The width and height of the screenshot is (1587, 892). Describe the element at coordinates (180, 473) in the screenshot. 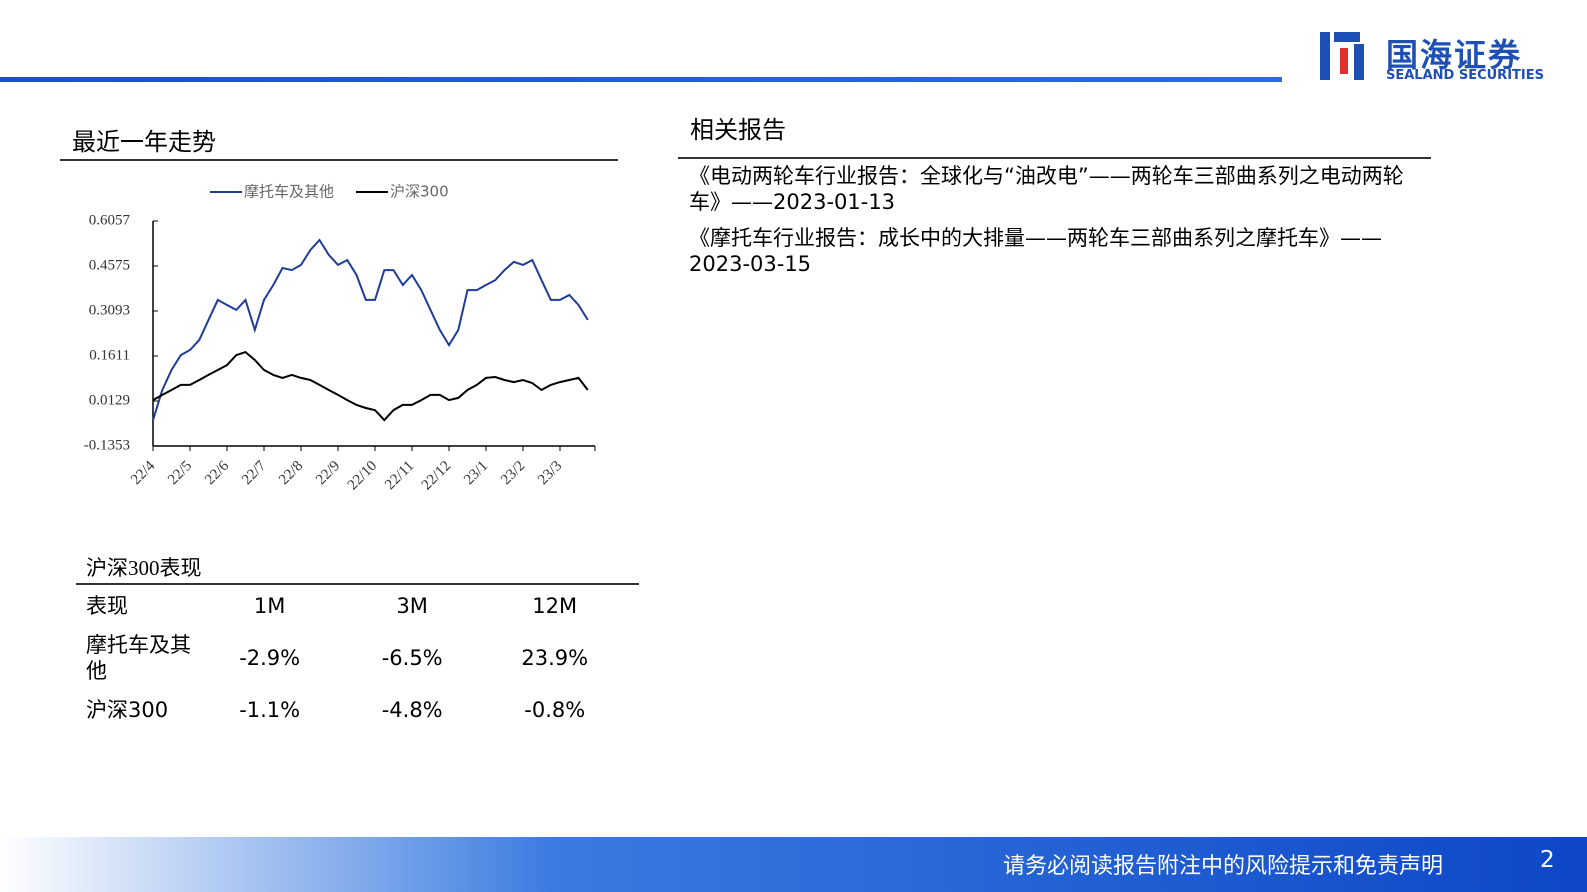

I see `x-tick-label: 22/5` at that location.